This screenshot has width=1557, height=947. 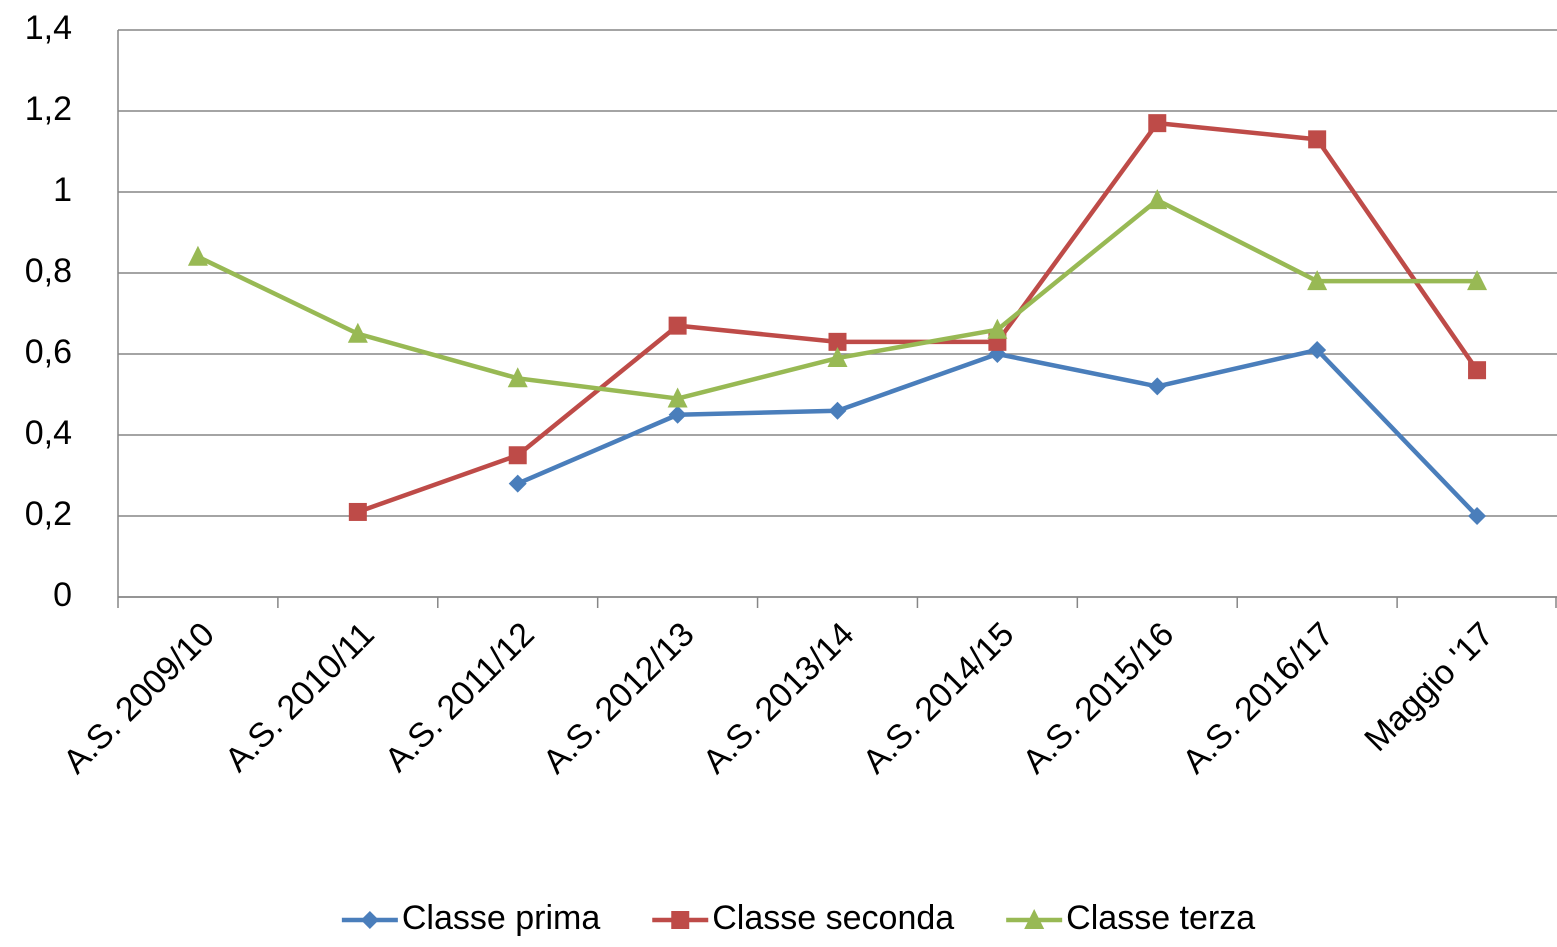 I want to click on y-tick-label: 0,8, so click(x=48, y=271).